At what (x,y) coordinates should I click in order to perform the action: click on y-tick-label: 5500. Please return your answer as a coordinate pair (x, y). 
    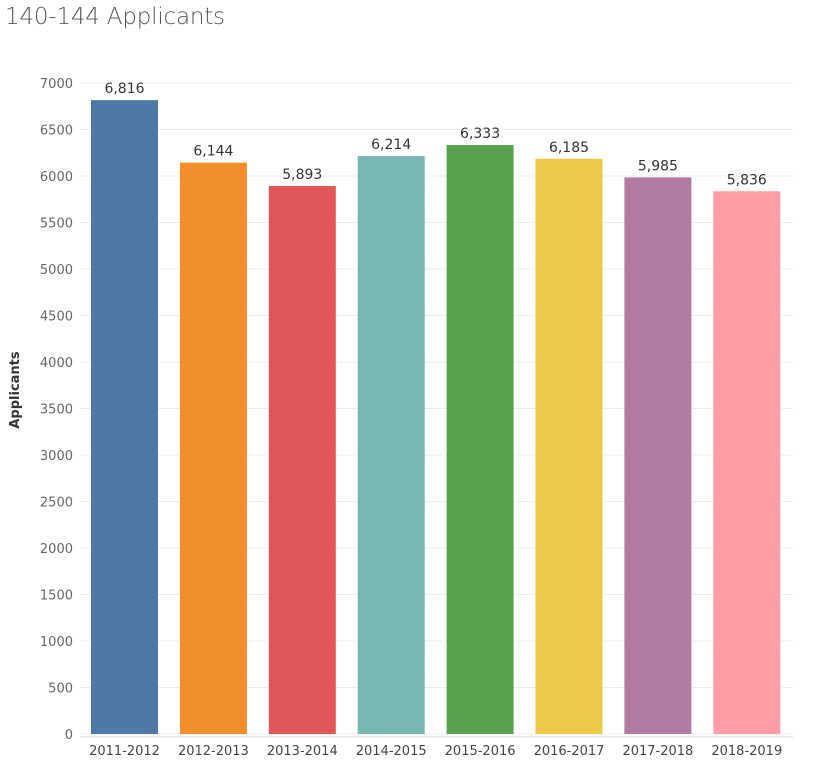
    Looking at the image, I should click on (56, 224).